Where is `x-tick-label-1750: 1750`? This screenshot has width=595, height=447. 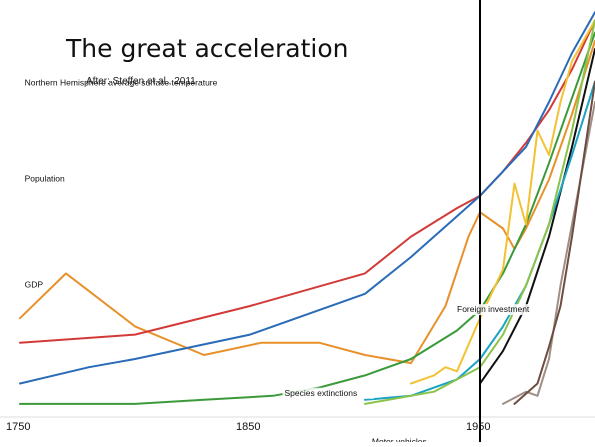
x-tick-label-1750: 1750 is located at coordinates (18, 427).